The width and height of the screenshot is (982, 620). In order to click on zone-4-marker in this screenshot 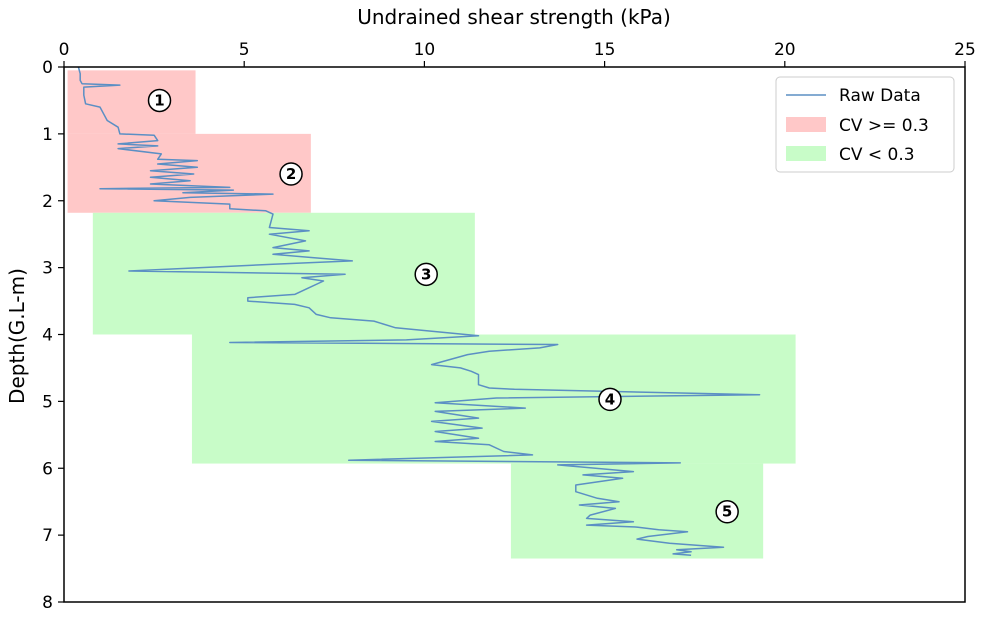, I will do `click(610, 399)`.